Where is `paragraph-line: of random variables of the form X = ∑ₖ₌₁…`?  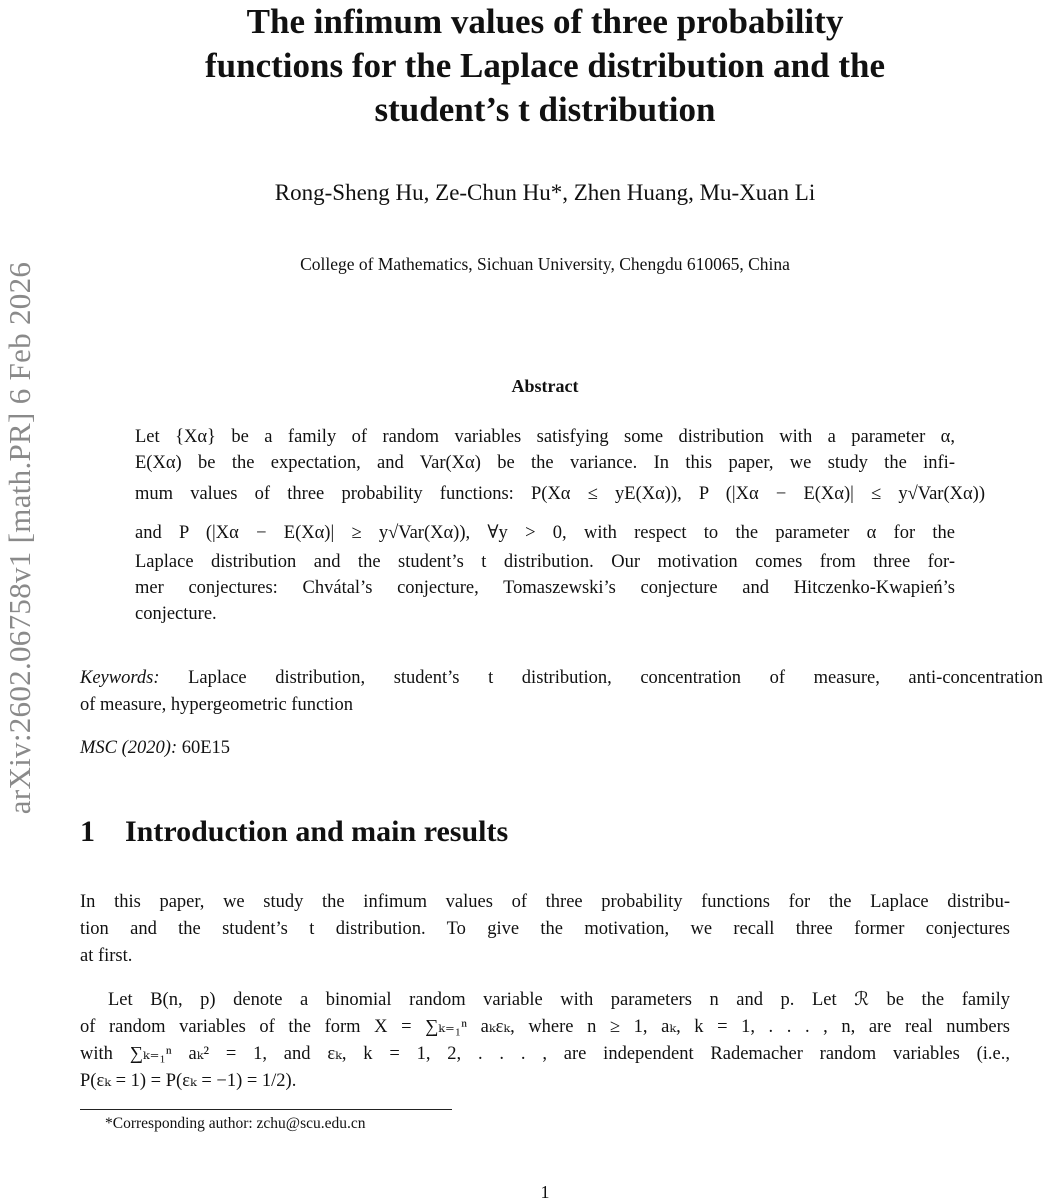
paragraph-line: of random variables of the form X = ∑ₖ₌₁… is located at coordinates (545, 1027).